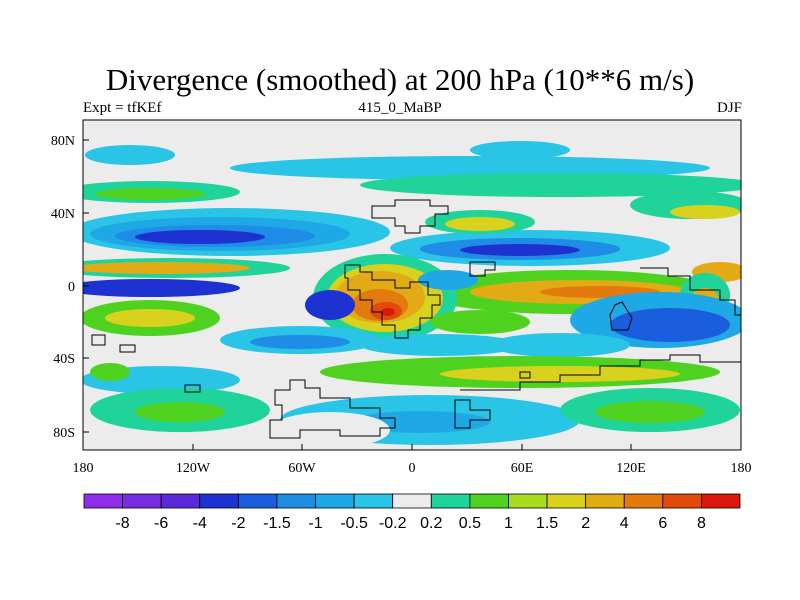 This screenshot has width=800, height=600. Describe the element at coordinates (470, 523) in the screenshot. I see `colorbar-label: 0.5` at that location.